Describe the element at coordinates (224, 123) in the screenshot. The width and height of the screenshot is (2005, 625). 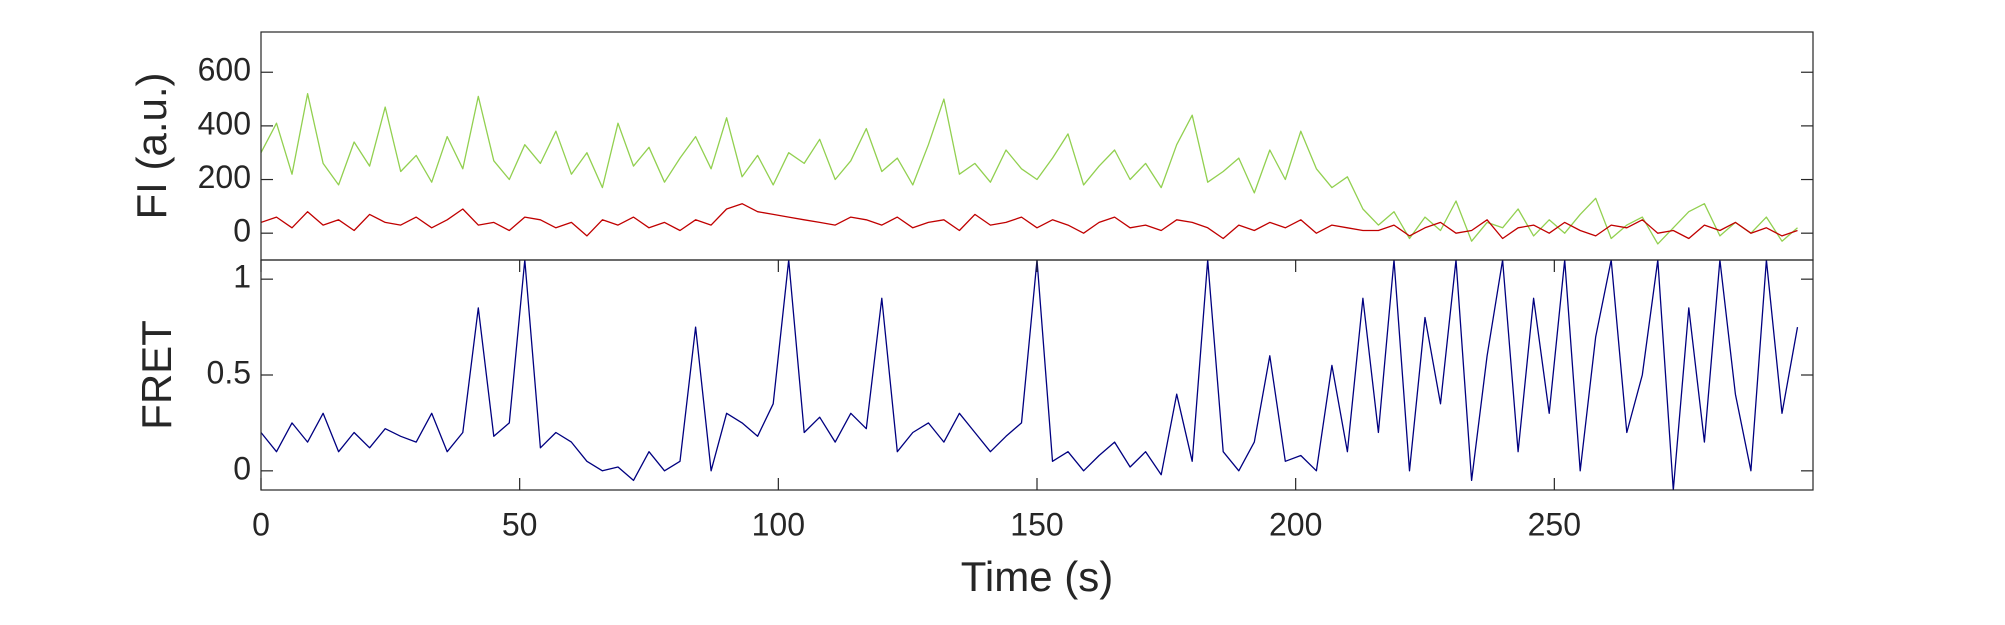
I see `y-tick-label: 400` at that location.